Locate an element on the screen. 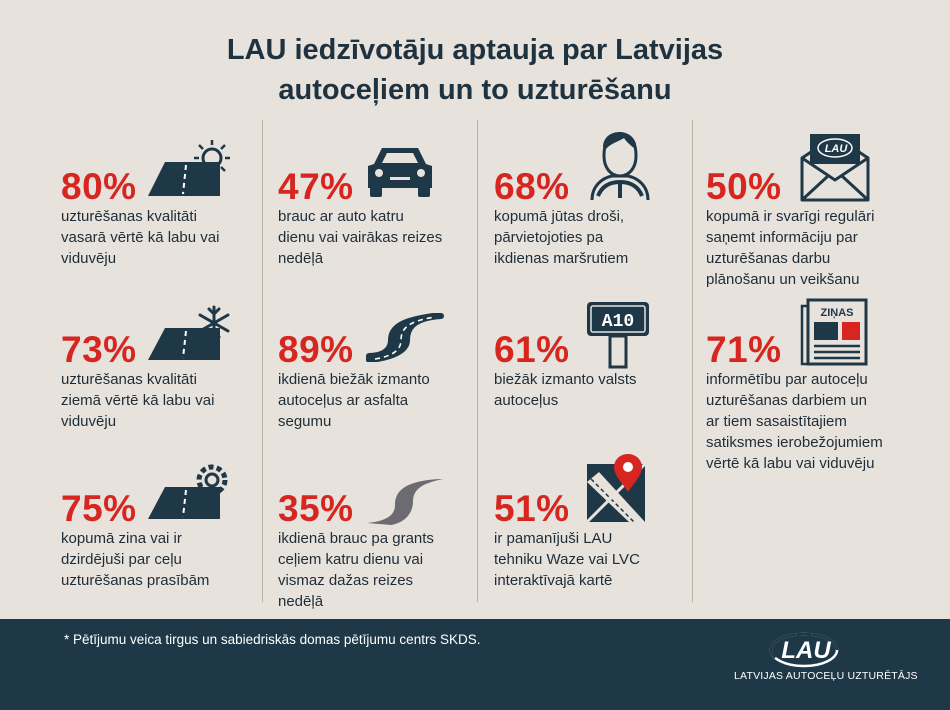  road-sign-icon: A10 is located at coordinates (618, 335).